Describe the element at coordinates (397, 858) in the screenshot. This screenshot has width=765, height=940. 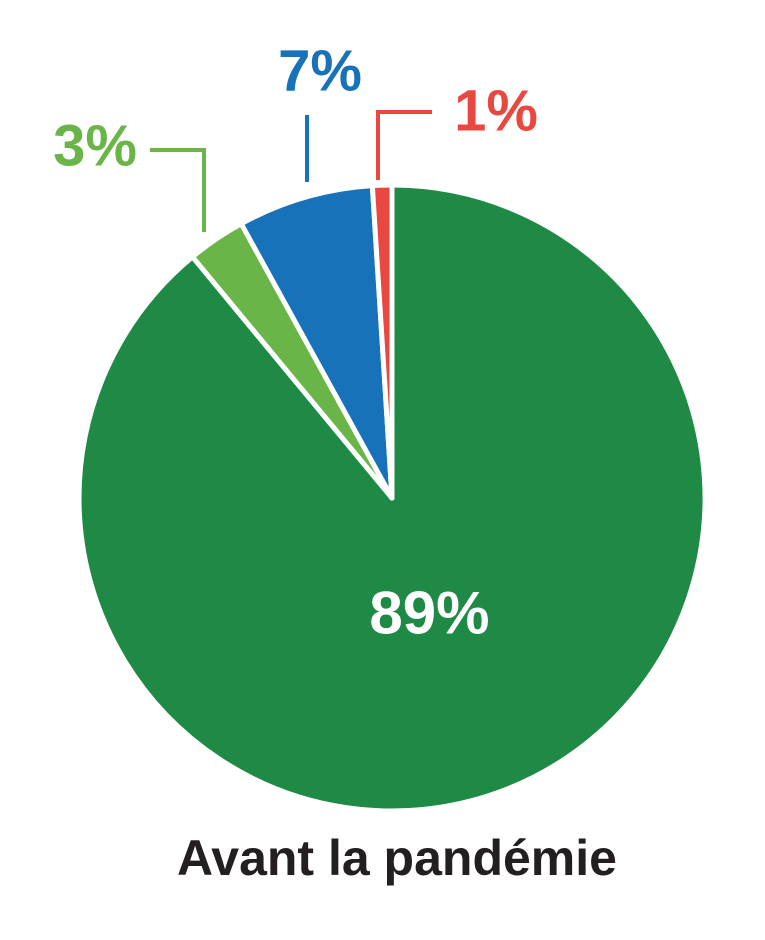
I see `chart-title: Avant la pandémie` at that location.